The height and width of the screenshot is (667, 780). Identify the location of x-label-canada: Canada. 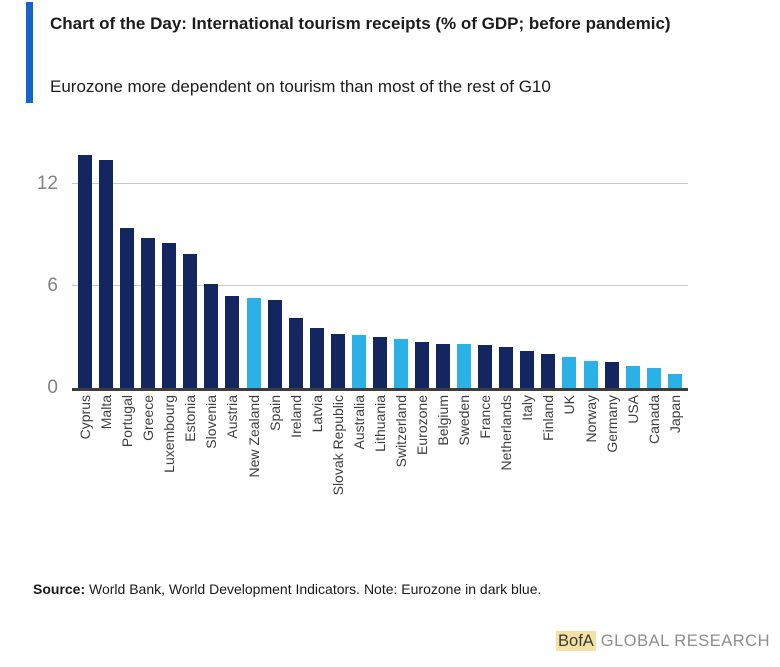
(653, 420).